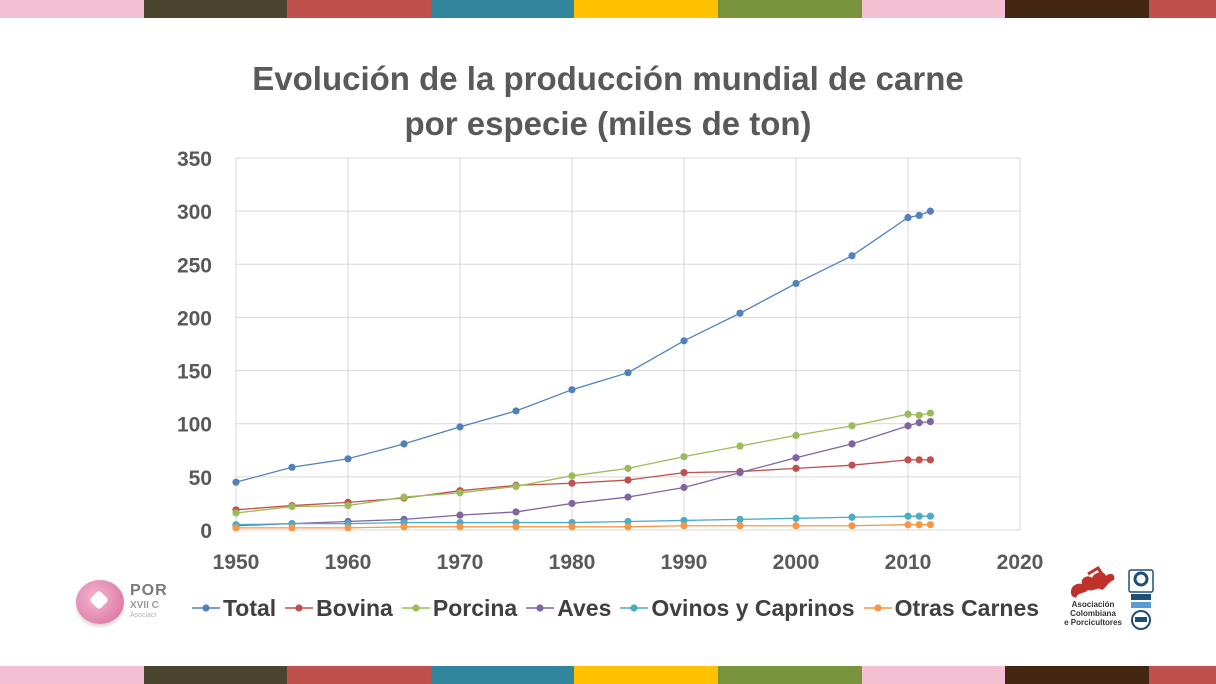  What do you see at coordinates (144, 605) in the screenshot?
I see `logo-left-line-2: XVII C` at bounding box center [144, 605].